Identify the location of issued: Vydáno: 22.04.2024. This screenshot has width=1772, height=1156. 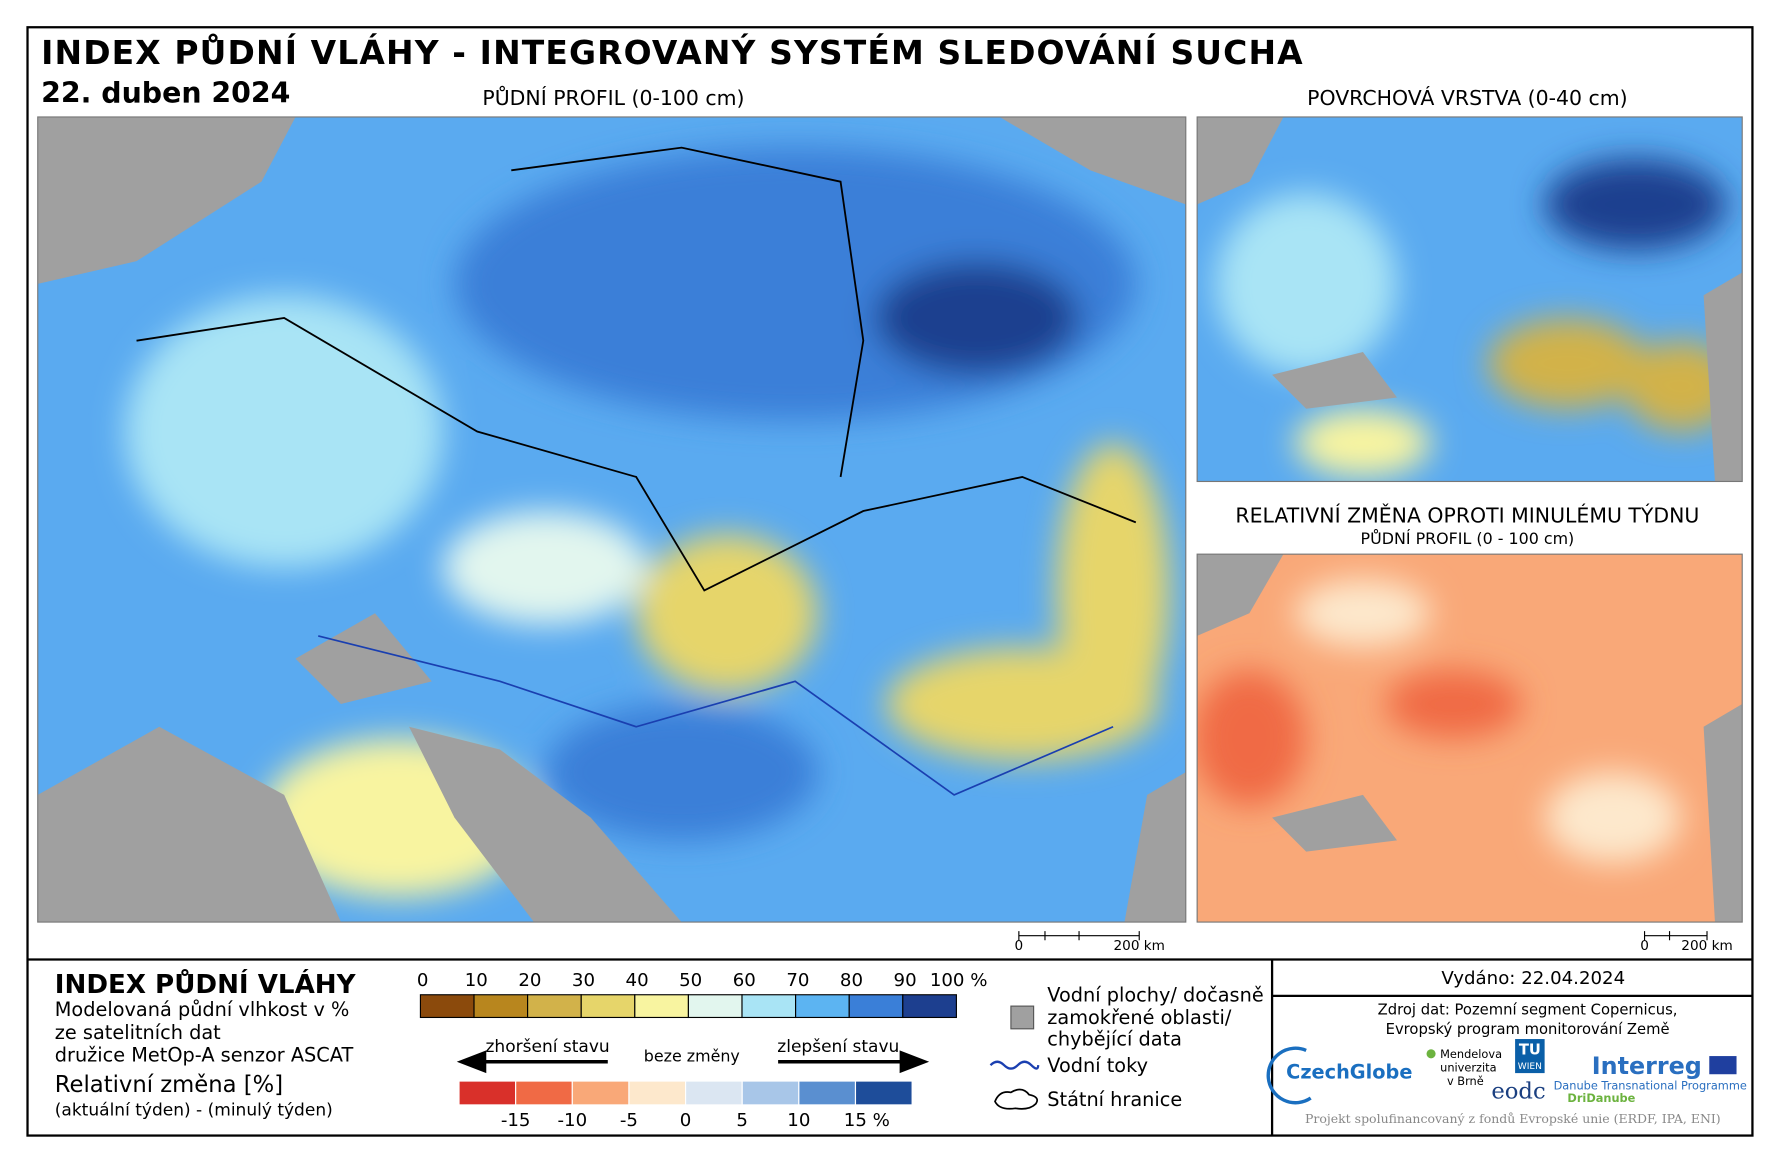
(1533, 978).